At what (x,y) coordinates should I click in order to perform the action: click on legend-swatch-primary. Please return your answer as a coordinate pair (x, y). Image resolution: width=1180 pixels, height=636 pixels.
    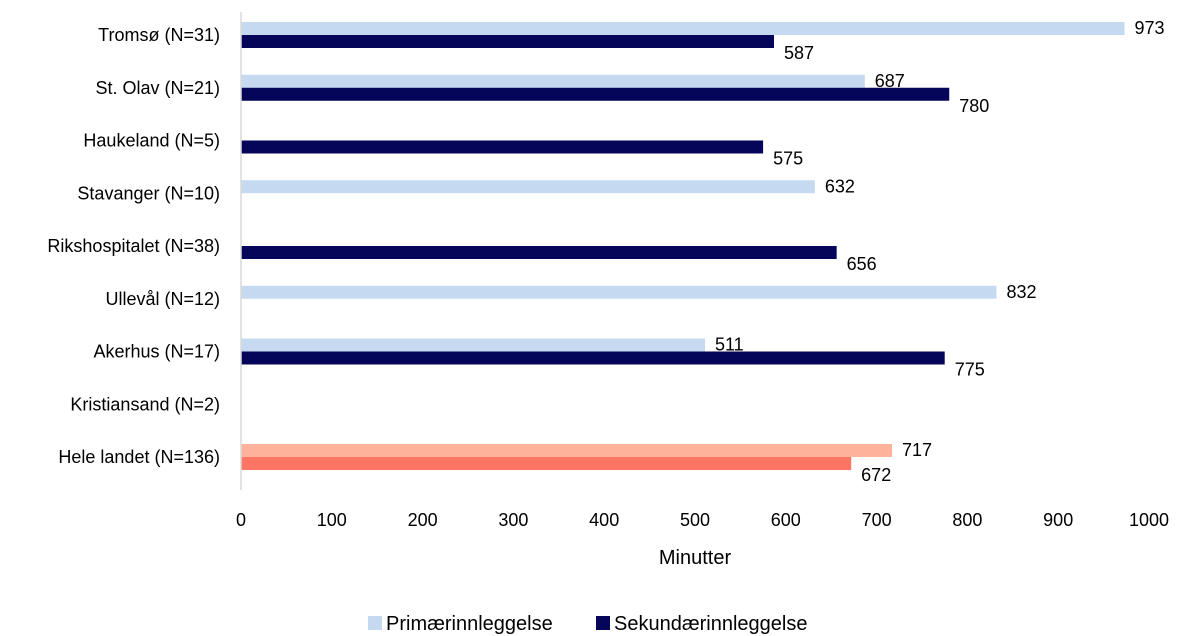
    Looking at the image, I should click on (375, 623).